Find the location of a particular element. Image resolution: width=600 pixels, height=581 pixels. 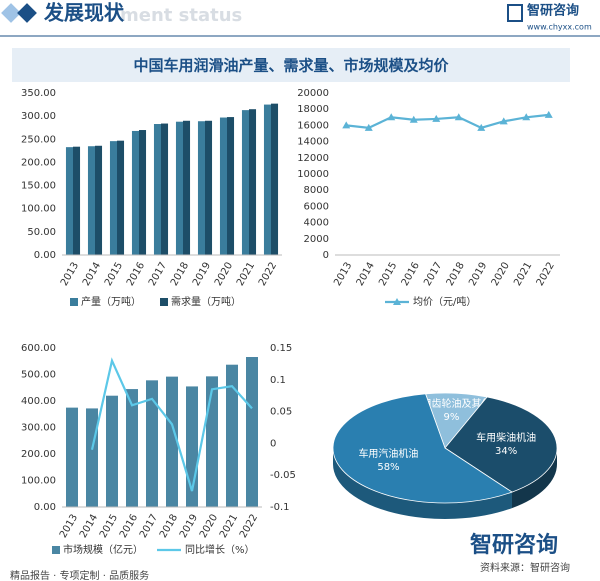

legend-label: 同比增长（%） is located at coordinates (220, 549).